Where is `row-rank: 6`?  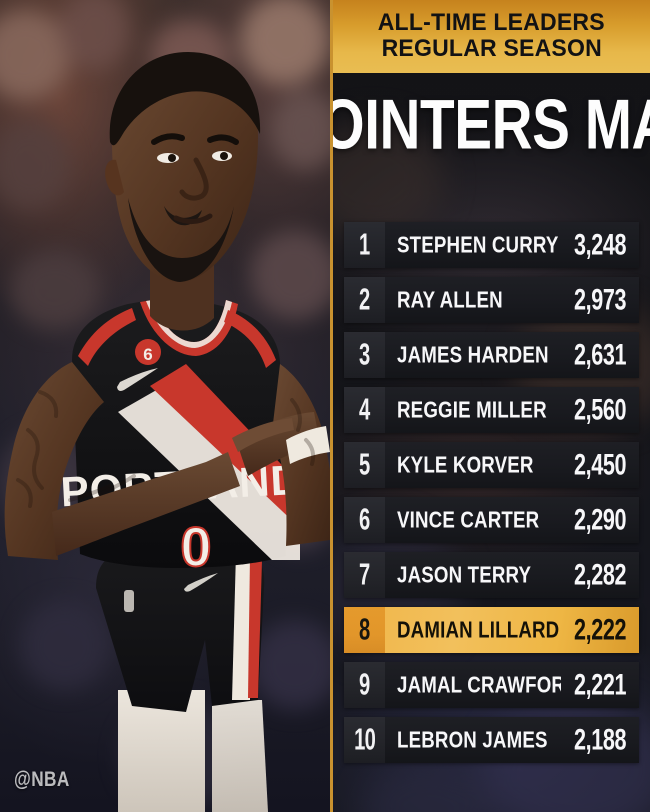 row-rank: 6 is located at coordinates (364, 520).